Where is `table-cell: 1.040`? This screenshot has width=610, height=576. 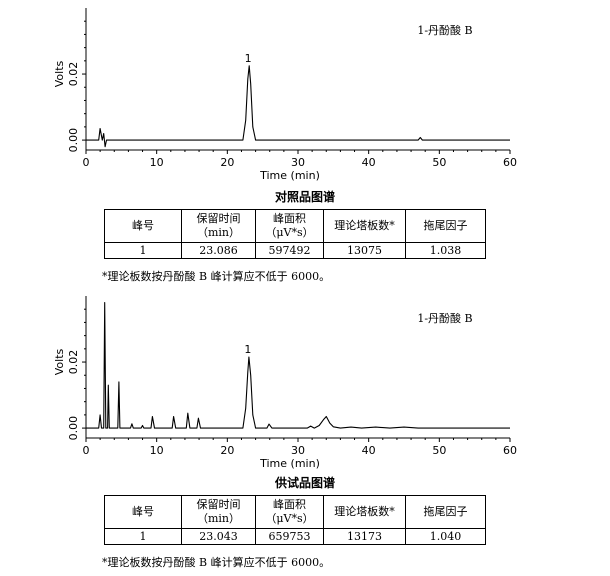
table-cell: 1.040 is located at coordinates (445, 536).